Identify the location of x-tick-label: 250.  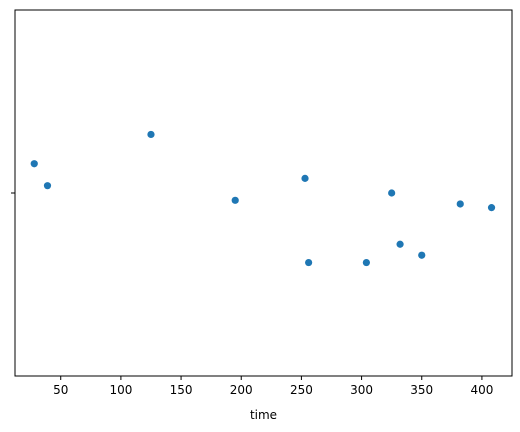
(301, 390).